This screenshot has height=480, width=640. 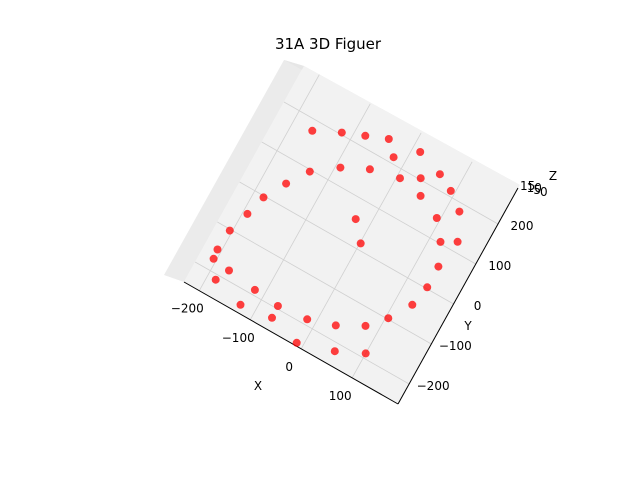 What do you see at coordinates (328, 44) in the screenshot?
I see `chart-title: 31A 3D Figuer` at bounding box center [328, 44].